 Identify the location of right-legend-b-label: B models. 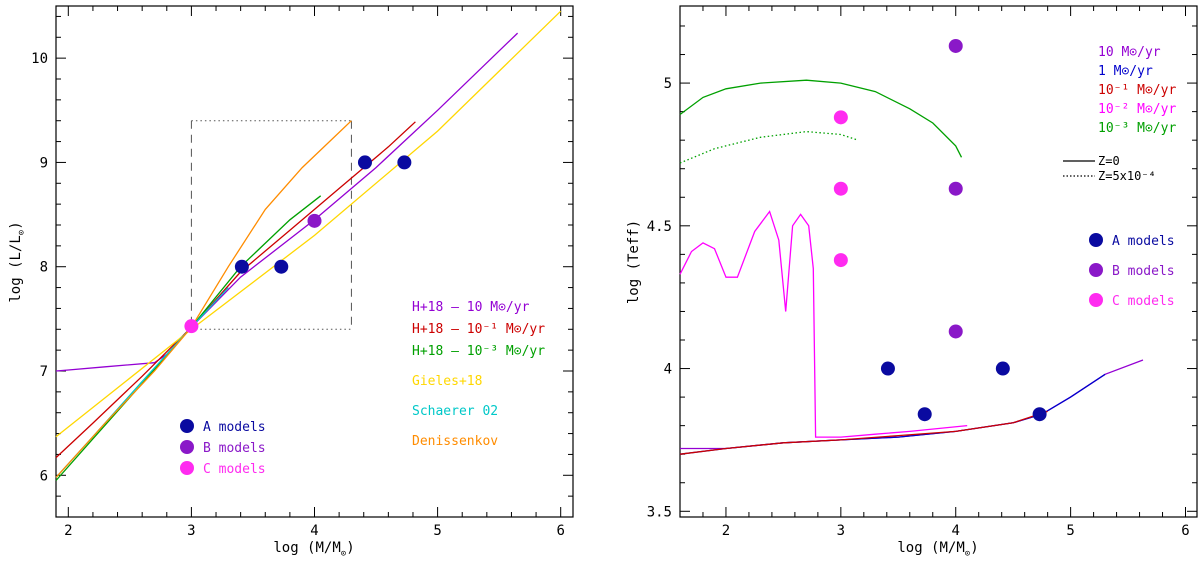
(1143, 271).